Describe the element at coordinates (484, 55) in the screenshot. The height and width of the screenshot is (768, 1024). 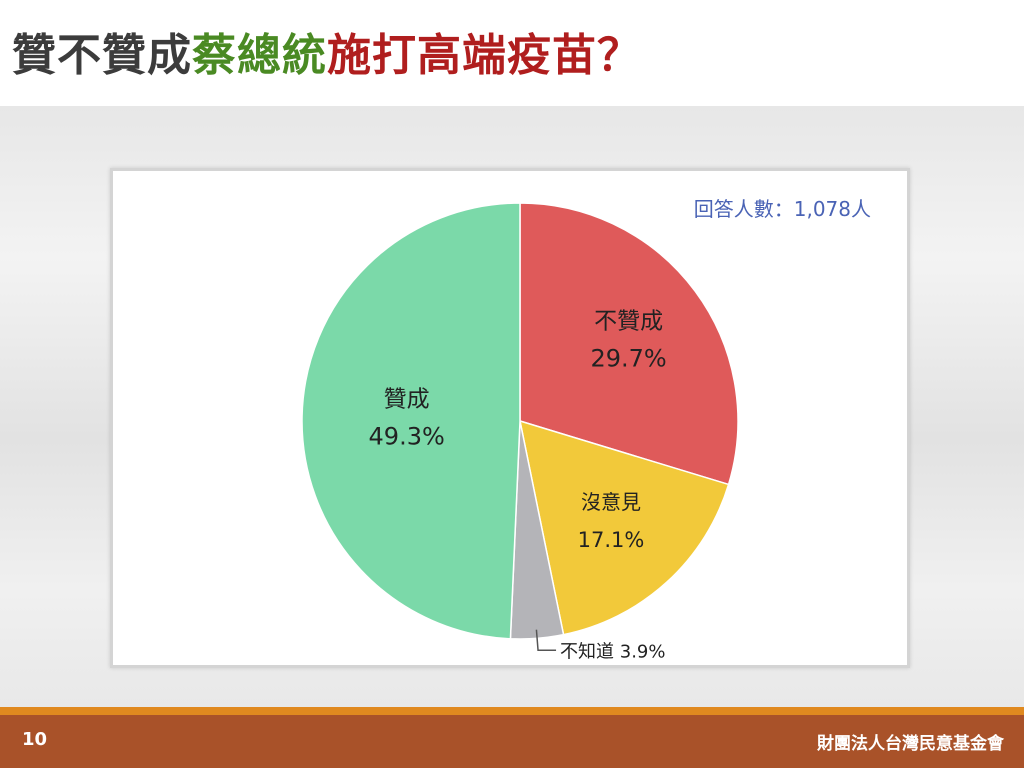
I see `title-part-vaccine: 施打高端疫苗？` at that location.